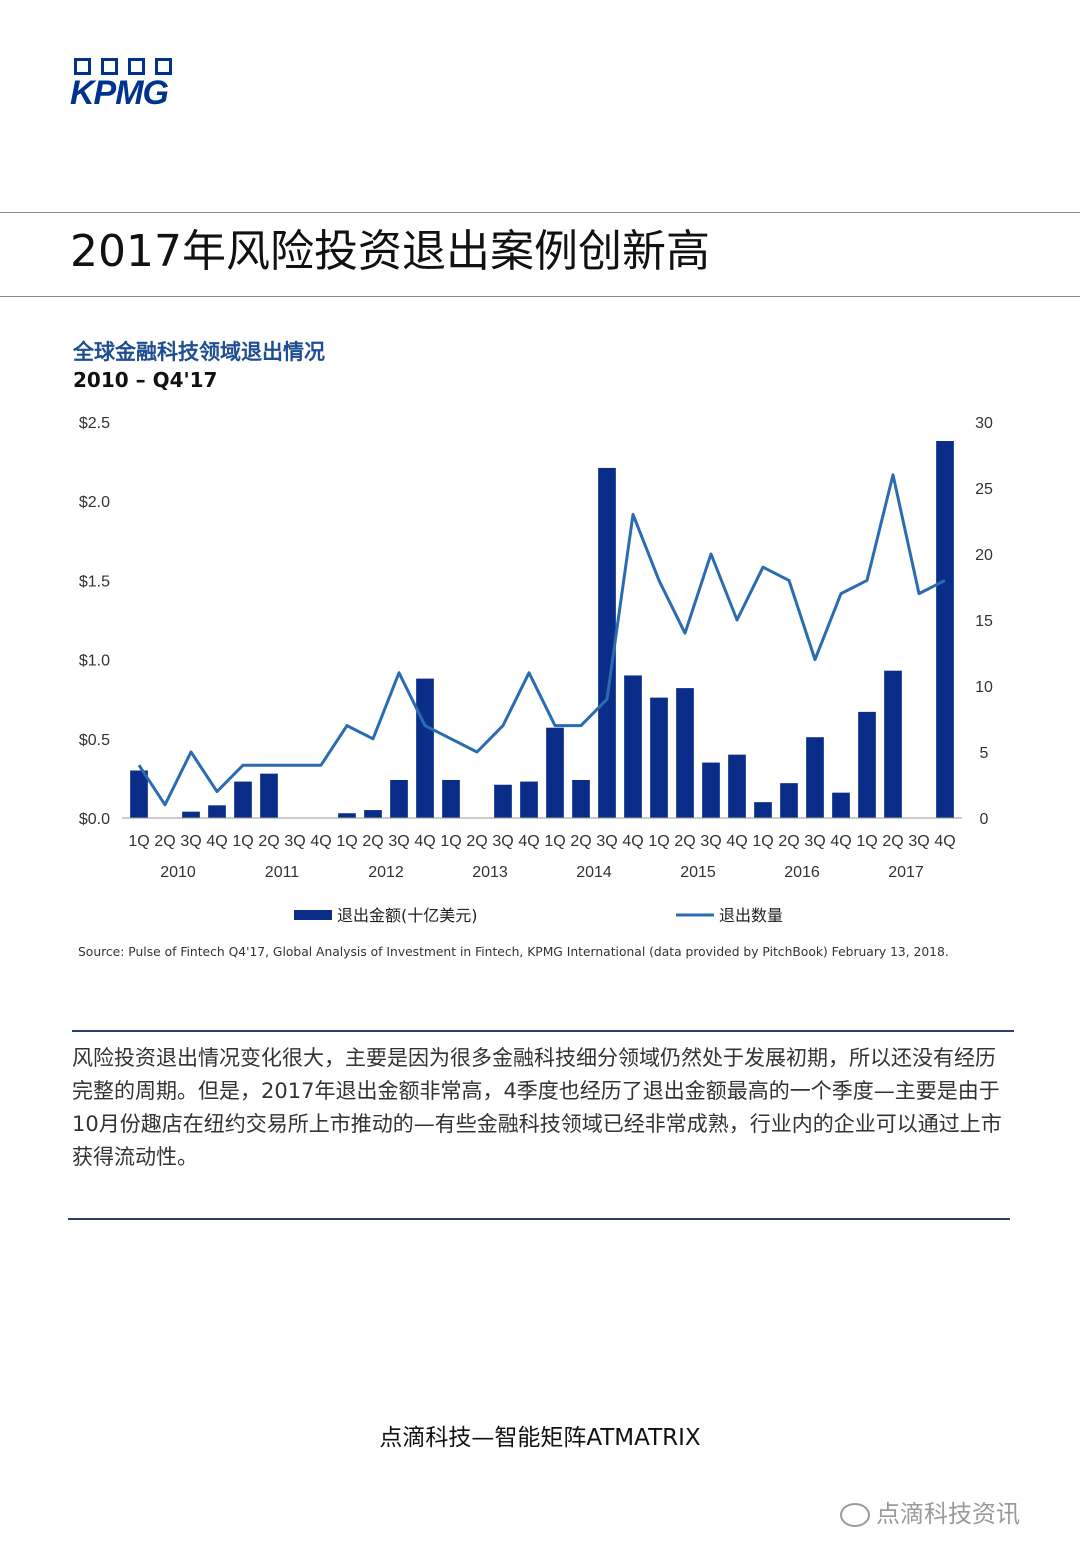 This screenshot has width=1080, height=1560. What do you see at coordinates (984, 687) in the screenshot?
I see `y-right-tick-label: 10` at bounding box center [984, 687].